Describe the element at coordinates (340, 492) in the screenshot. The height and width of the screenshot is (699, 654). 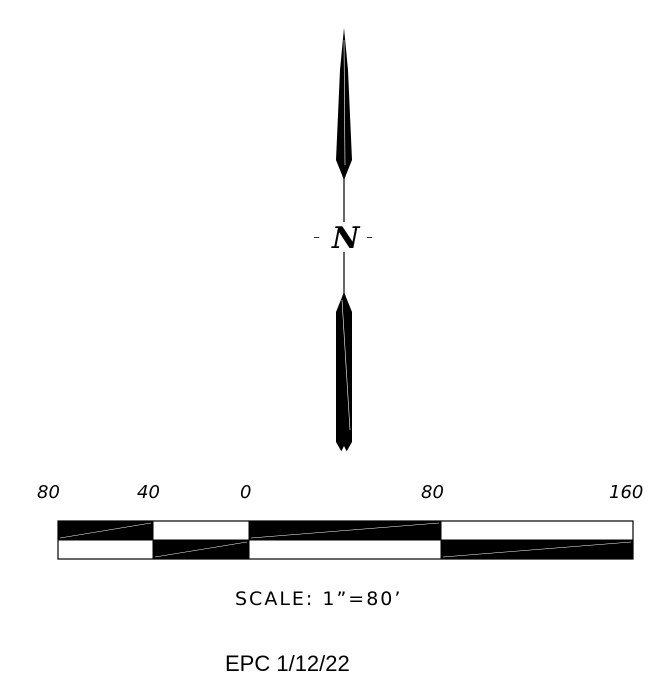
I see `scale-tick-labels: 80 40 0 80 160` at that location.